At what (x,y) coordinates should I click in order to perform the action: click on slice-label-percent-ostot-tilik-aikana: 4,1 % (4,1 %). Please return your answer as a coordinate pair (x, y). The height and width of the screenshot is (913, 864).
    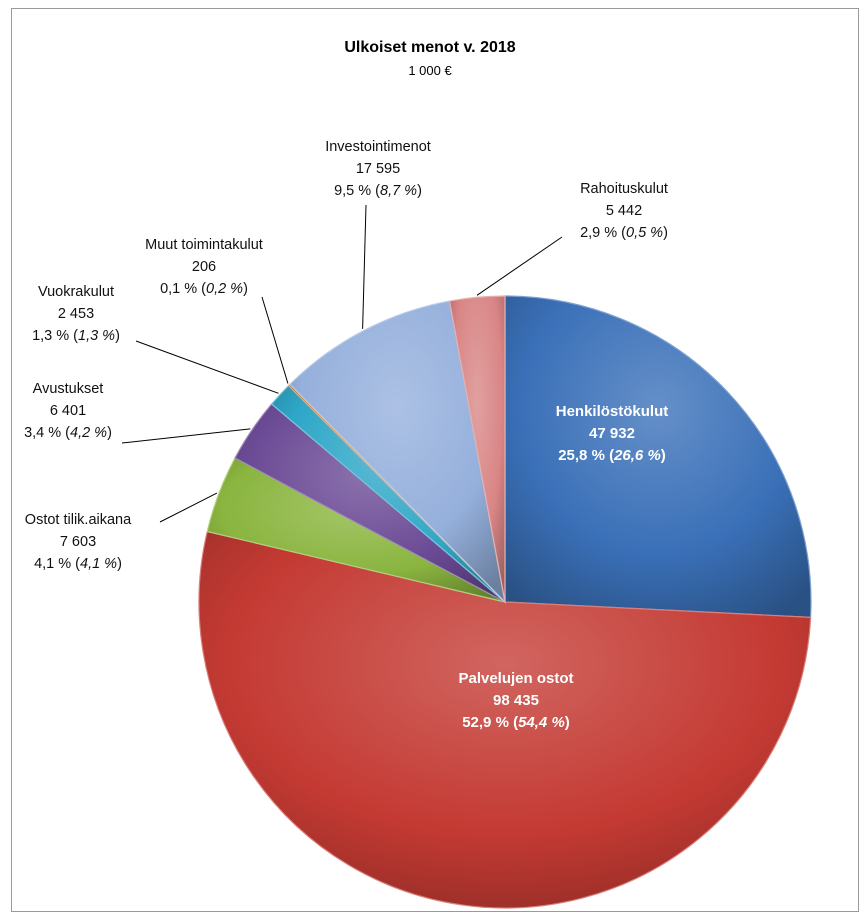
    Looking at the image, I should click on (78, 564).